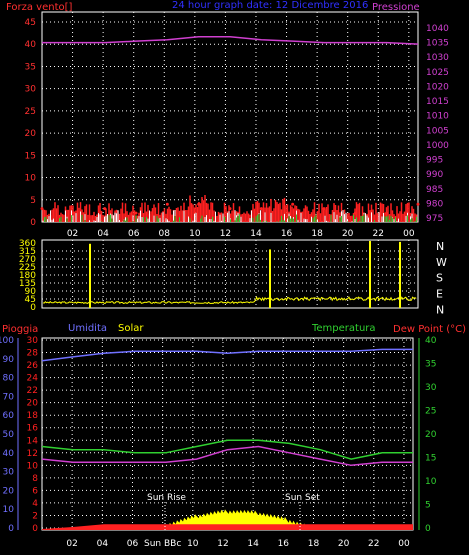 Image resolution: width=469 pixels, height=555 pixels. Describe the element at coordinates (30, 67) in the screenshot. I see `y-left-tick-label: 35` at that location.